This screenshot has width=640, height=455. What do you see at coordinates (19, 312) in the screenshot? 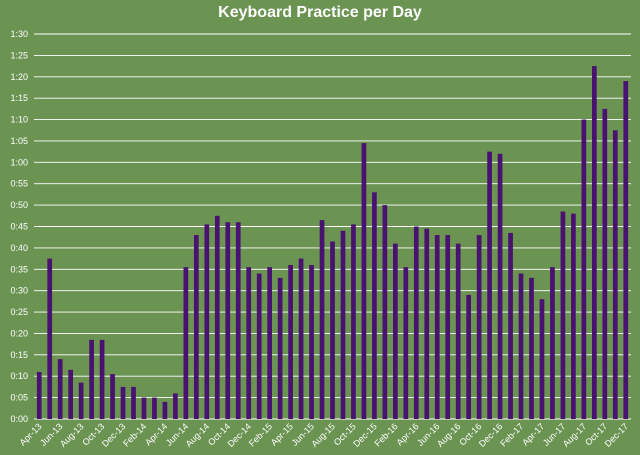
I see `y-tick-label: 0:25` at bounding box center [19, 312].